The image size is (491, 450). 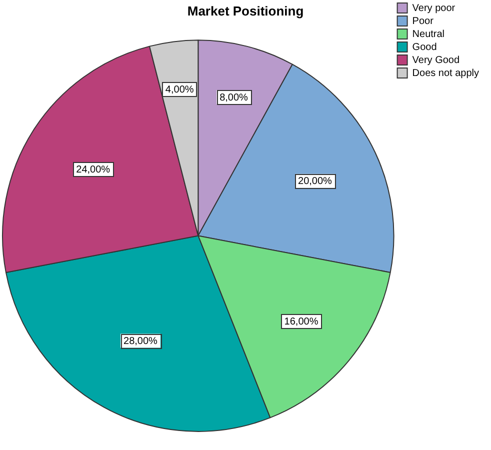 I want to click on legend-label: Neutral, so click(x=428, y=34).